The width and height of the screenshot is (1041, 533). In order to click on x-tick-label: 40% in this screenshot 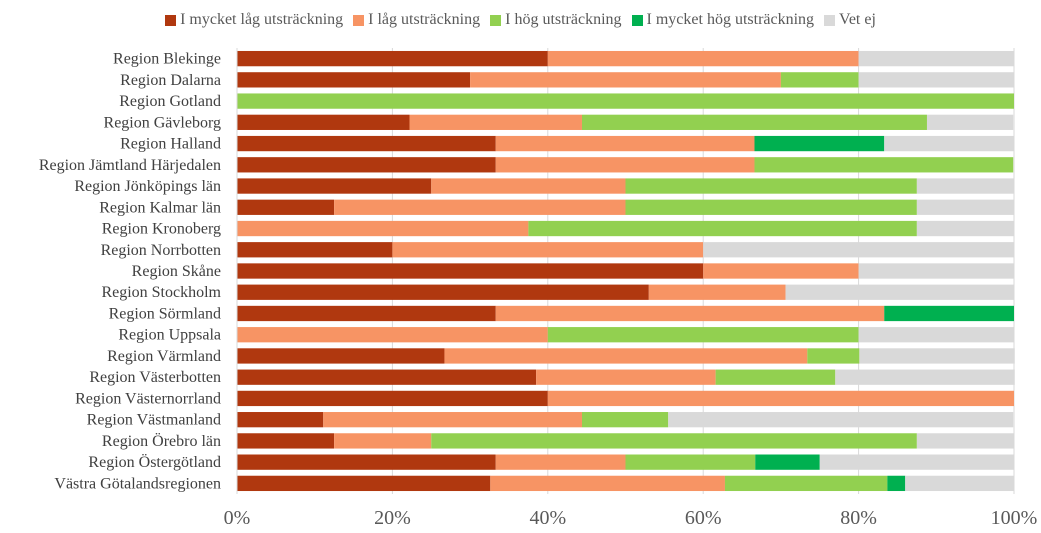, I will do `click(547, 518)`.